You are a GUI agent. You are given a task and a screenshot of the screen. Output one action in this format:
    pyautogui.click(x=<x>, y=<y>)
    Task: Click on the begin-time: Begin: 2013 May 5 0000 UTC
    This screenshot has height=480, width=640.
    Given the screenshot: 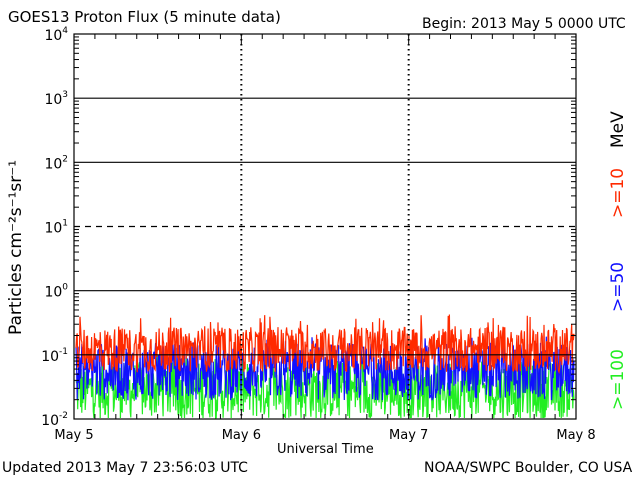 What is the action you would take?
    pyautogui.click(x=524, y=24)
    